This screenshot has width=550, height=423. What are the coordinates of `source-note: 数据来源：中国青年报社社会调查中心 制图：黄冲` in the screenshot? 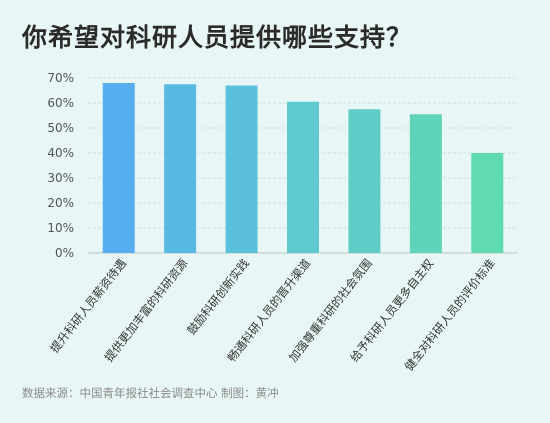 It's located at (150, 393).